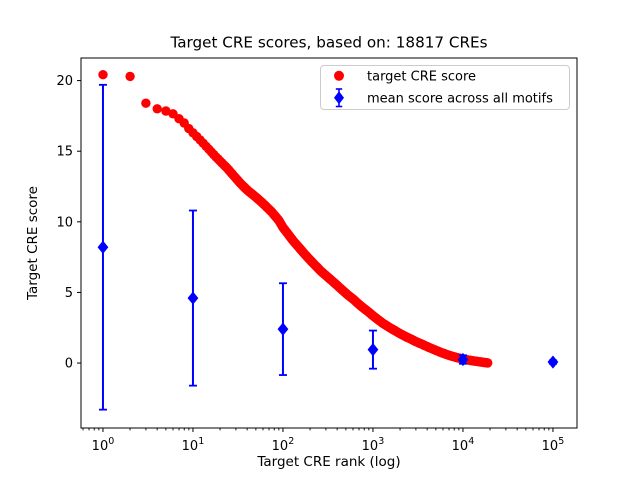 This screenshot has height=484, width=640. I want to click on x-tick-exponent: 1, so click(201, 441).